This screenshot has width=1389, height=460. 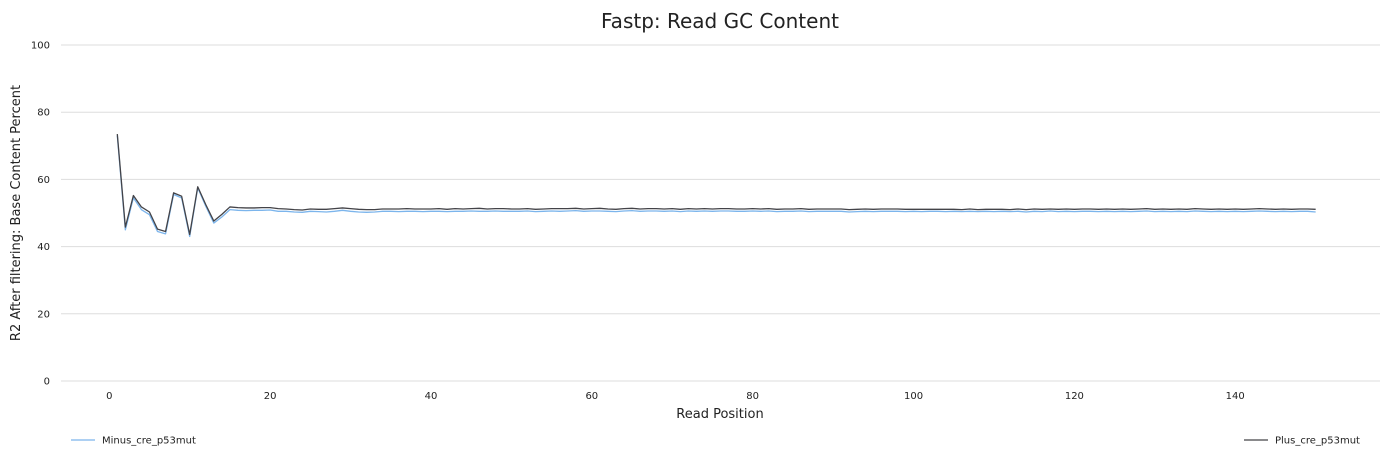 I want to click on y-axis-label: R2 After filtering: Base Content Percent, so click(x=16, y=213).